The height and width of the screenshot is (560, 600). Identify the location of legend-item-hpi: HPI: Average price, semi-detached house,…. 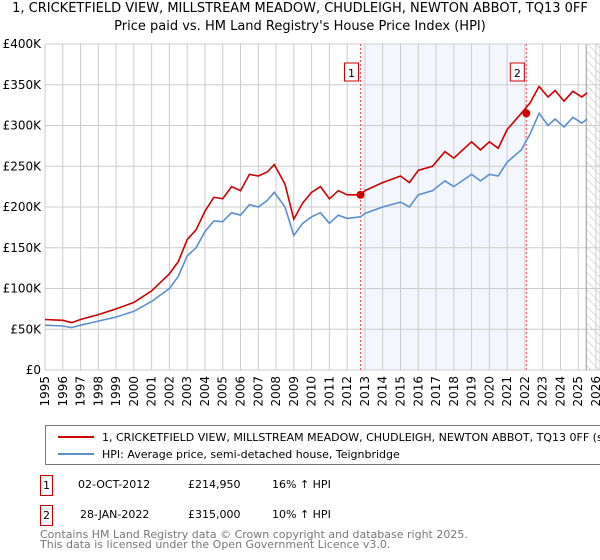
(229, 454).